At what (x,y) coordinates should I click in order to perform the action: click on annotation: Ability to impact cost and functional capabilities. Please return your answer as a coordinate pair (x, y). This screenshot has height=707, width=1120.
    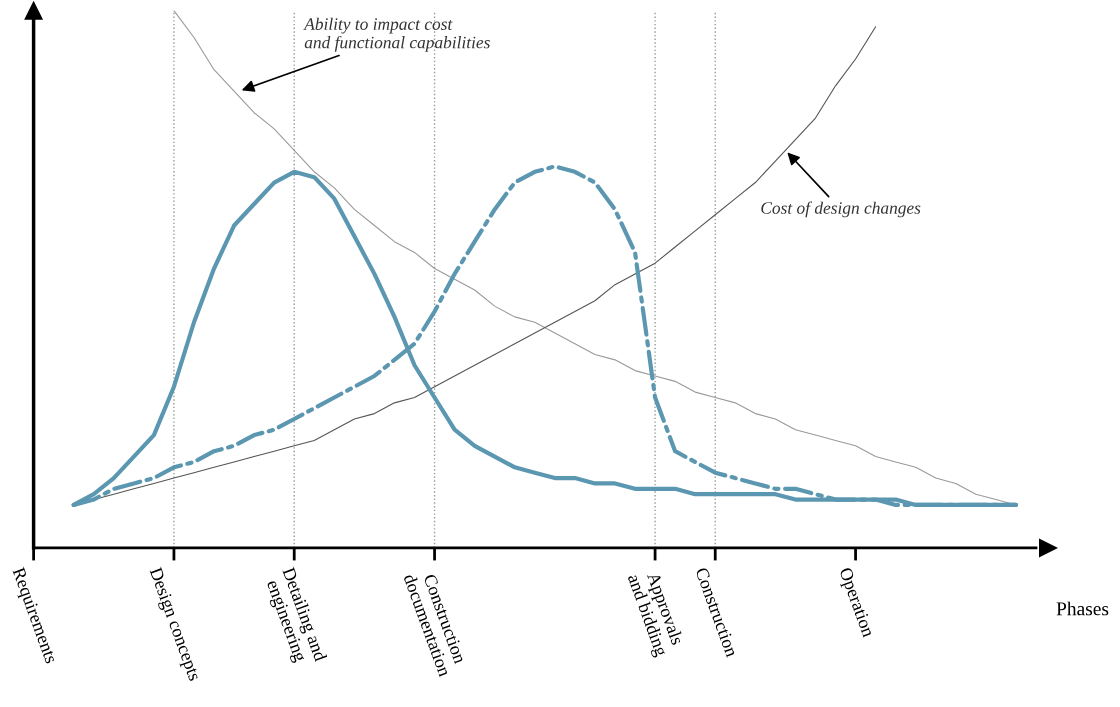
    Looking at the image, I should click on (396, 34).